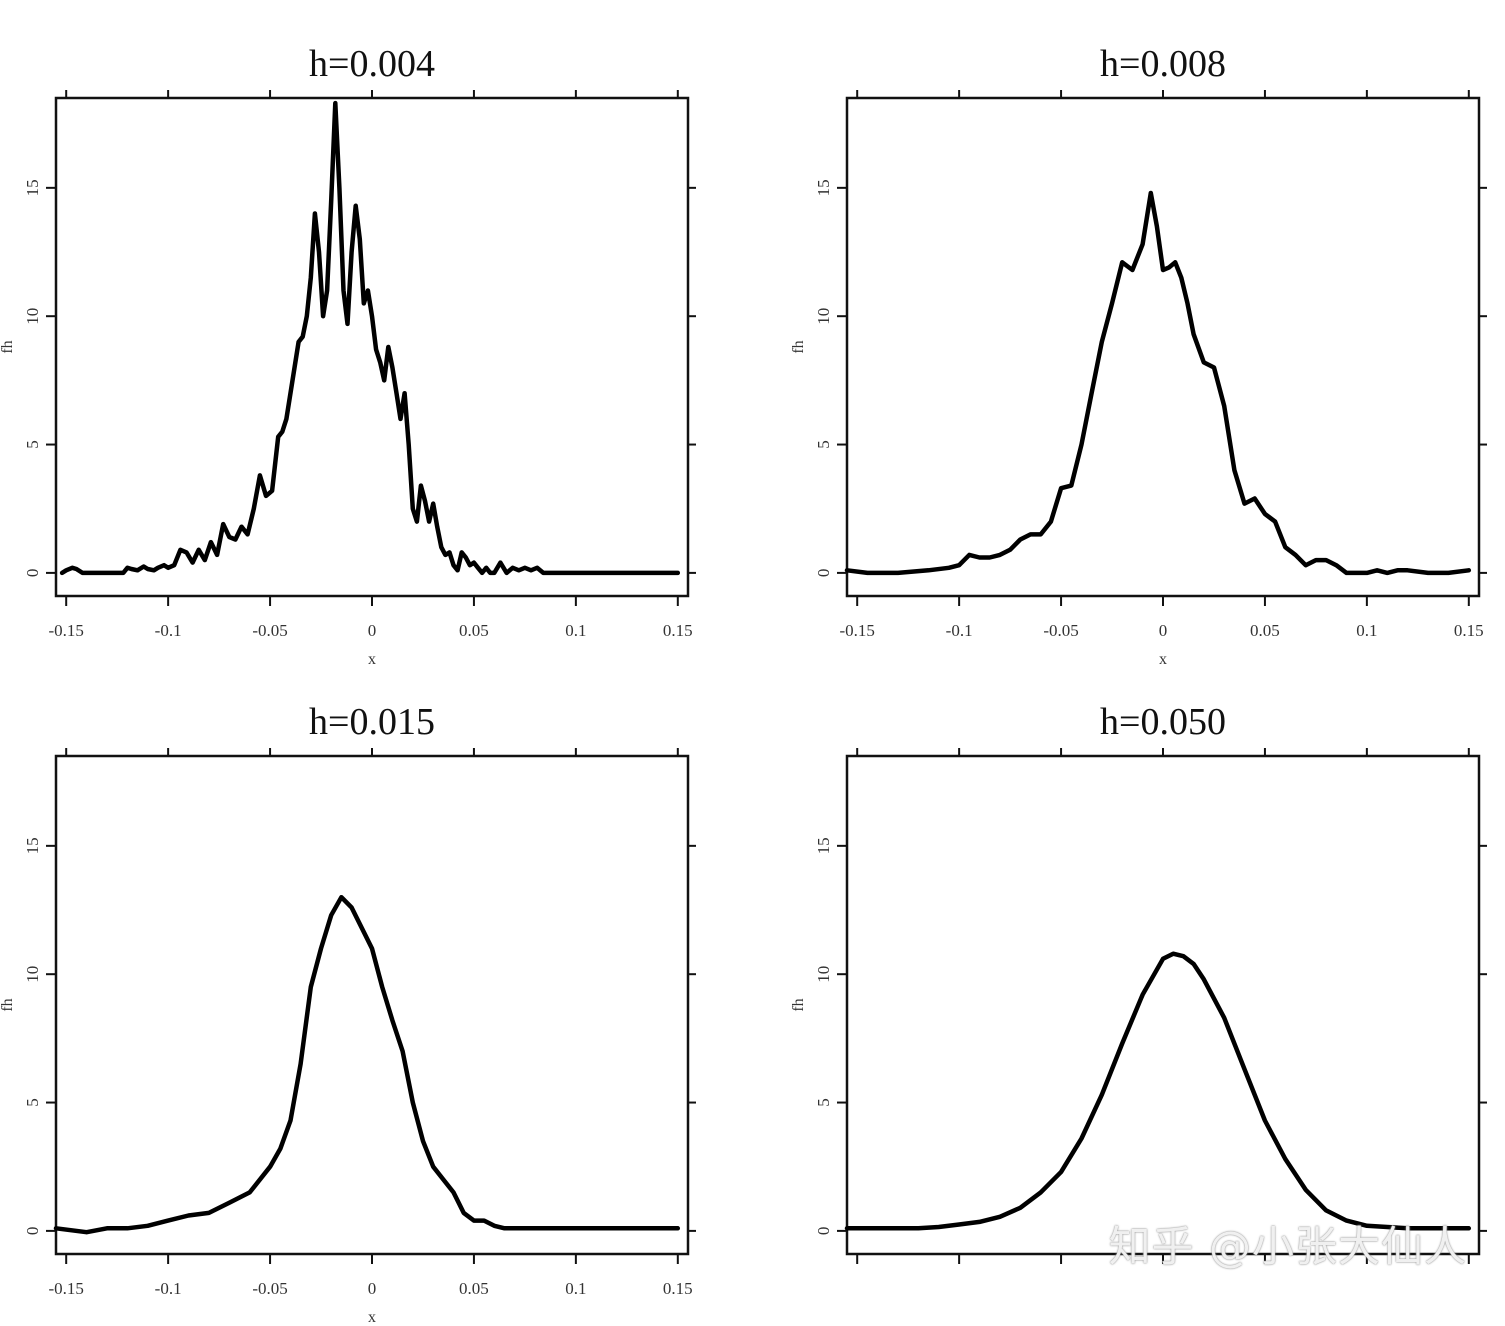 The height and width of the screenshot is (1326, 1505). Describe the element at coordinates (1287, 1246) in the screenshot. I see `watermark: 知乎 @小张大仙人` at that location.